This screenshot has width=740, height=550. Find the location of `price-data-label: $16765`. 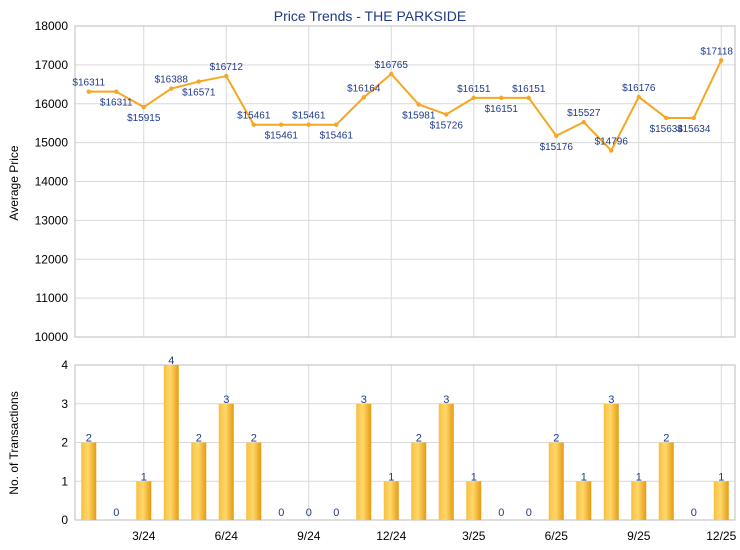

price-data-label: $16765 is located at coordinates (392, 65).